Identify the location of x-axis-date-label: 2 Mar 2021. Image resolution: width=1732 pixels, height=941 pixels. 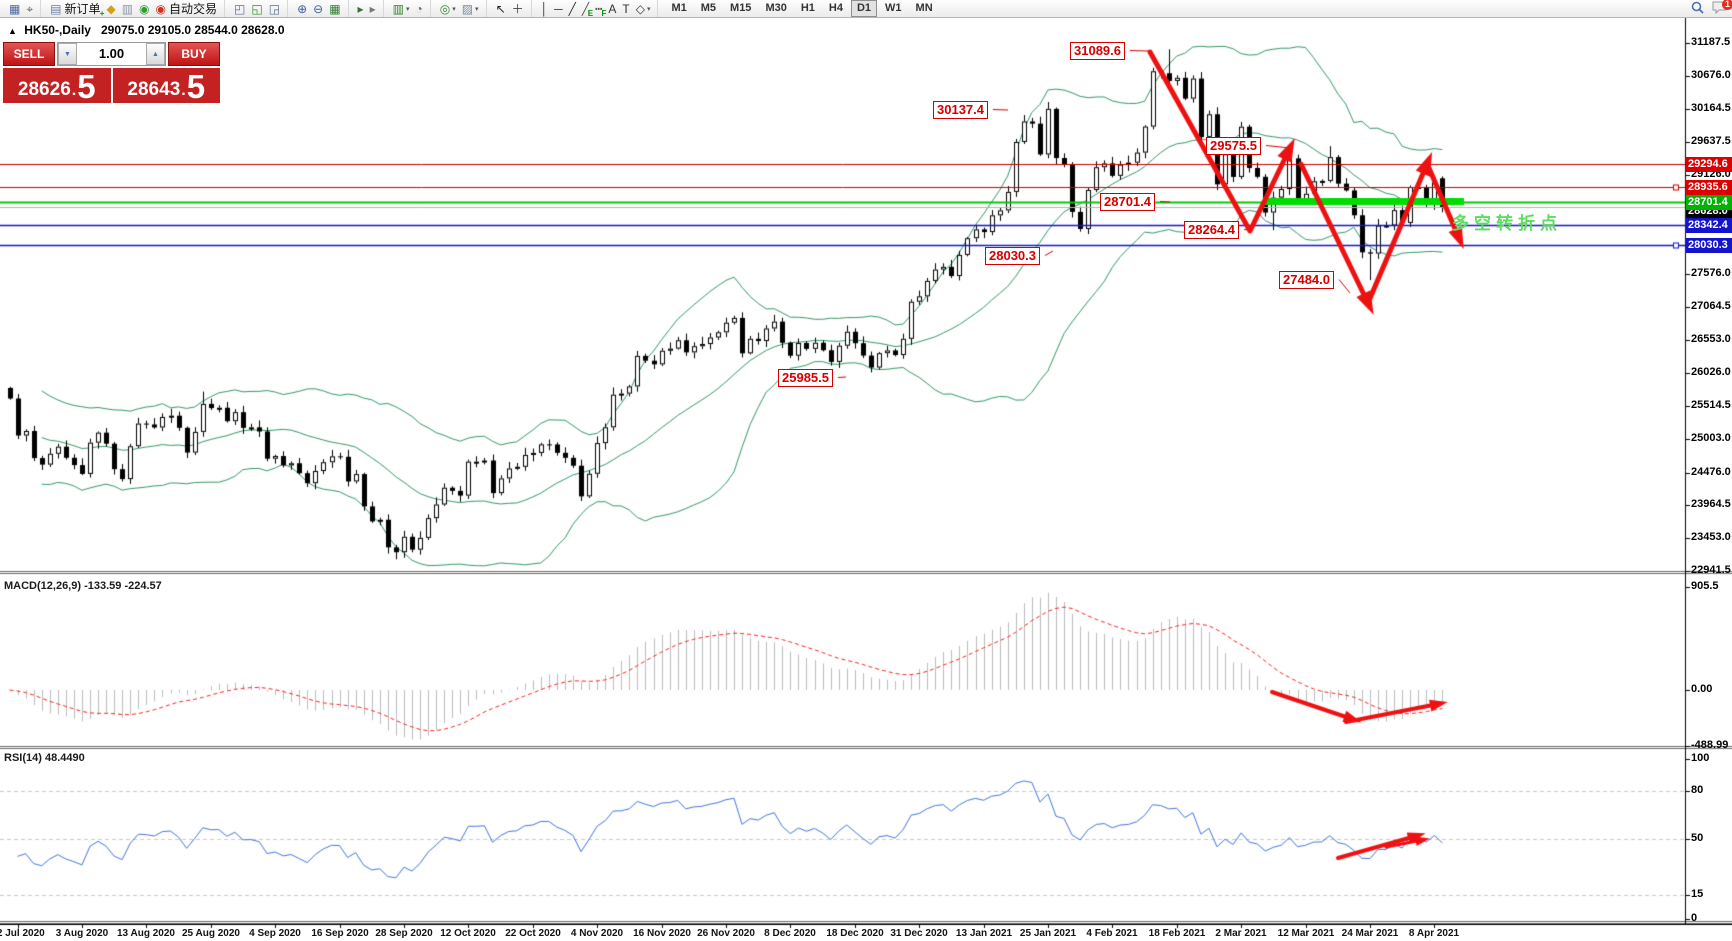
(1241, 933).